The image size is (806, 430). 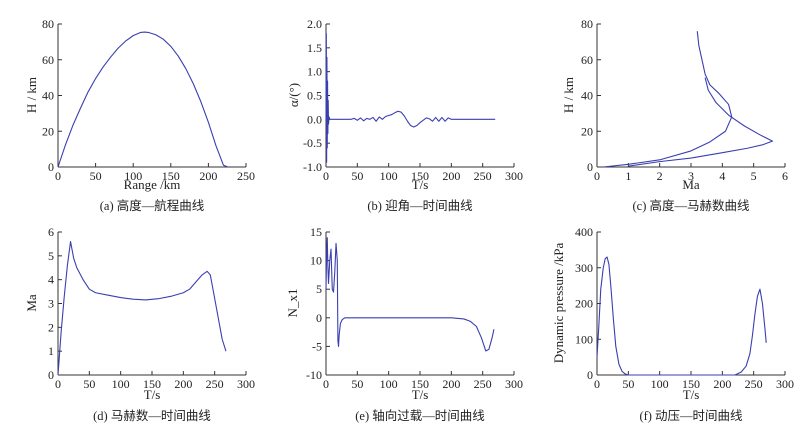 What do you see at coordinates (357, 384) in the screenshot?
I see `panel-e-xtick-label: 50` at bounding box center [357, 384].